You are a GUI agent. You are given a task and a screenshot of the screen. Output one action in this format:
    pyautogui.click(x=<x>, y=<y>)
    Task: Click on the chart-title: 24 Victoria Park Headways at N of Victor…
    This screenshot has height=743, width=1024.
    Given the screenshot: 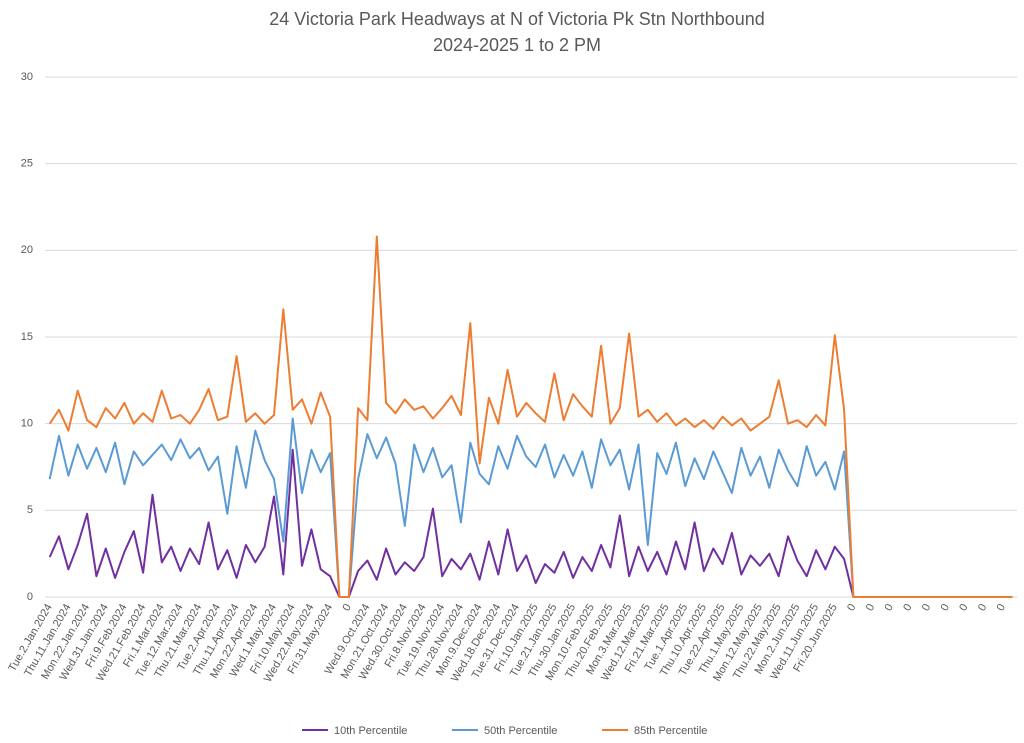 What is the action you would take?
    pyautogui.click(x=517, y=19)
    